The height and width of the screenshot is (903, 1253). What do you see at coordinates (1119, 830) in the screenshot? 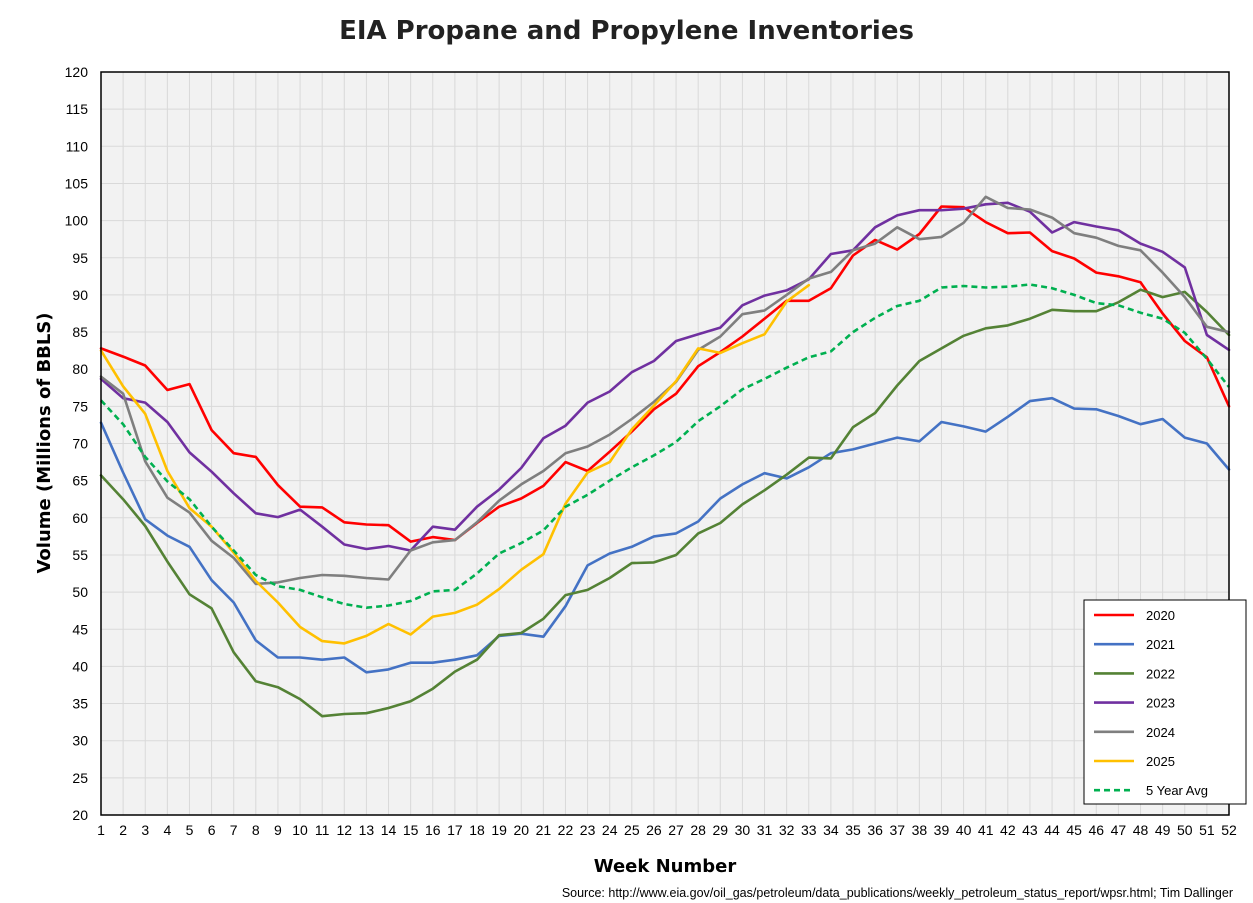
I see `x-tick-label: 47` at bounding box center [1119, 830].